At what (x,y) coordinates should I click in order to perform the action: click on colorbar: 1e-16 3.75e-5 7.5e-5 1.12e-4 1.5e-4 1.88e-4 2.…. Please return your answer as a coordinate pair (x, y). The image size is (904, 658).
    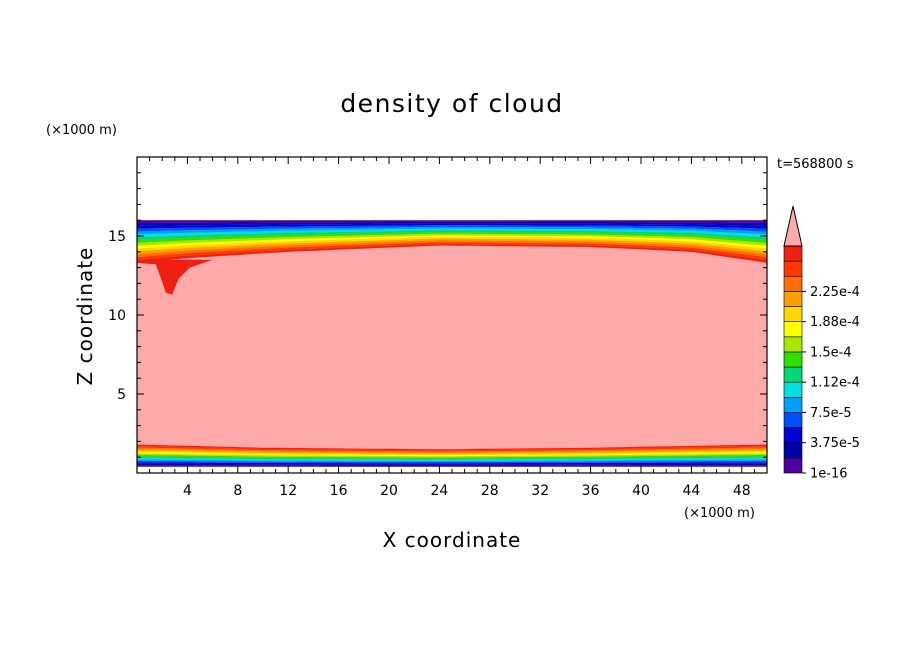
    Looking at the image, I should click on (821, 343).